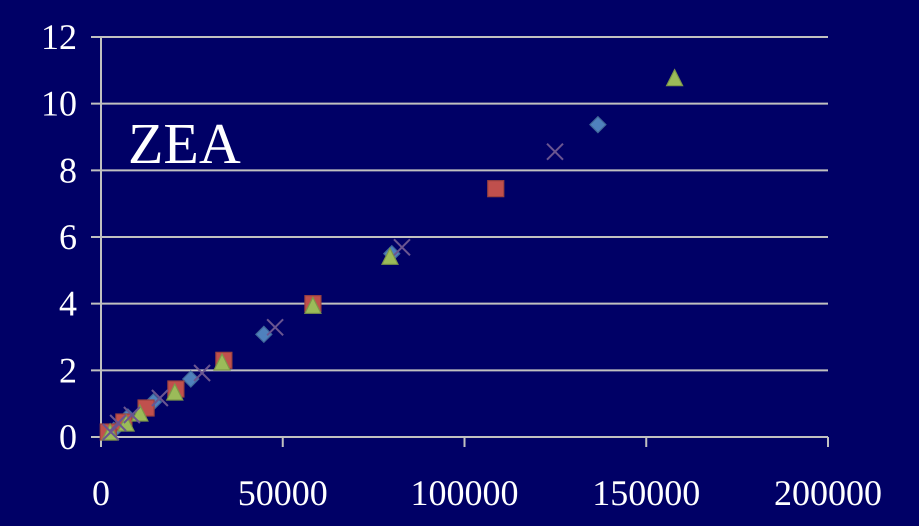 The width and height of the screenshot is (919, 526). Describe the element at coordinates (828, 493) in the screenshot. I see `x-tick-label: 200000` at that location.